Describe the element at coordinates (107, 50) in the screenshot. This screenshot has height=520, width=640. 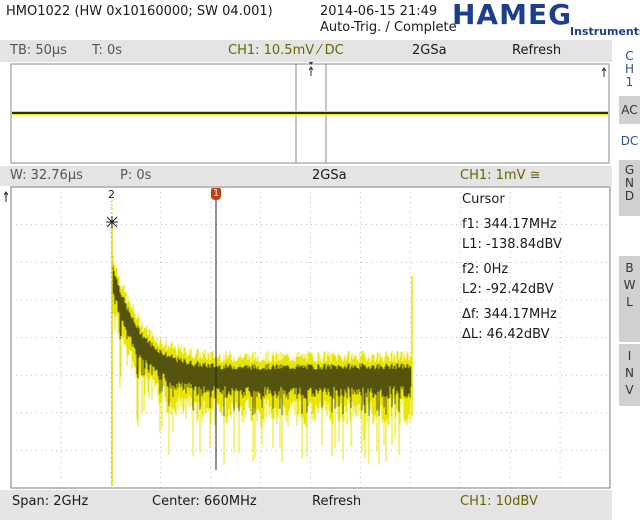
I see `trigger-time: T: 0s` at that location.